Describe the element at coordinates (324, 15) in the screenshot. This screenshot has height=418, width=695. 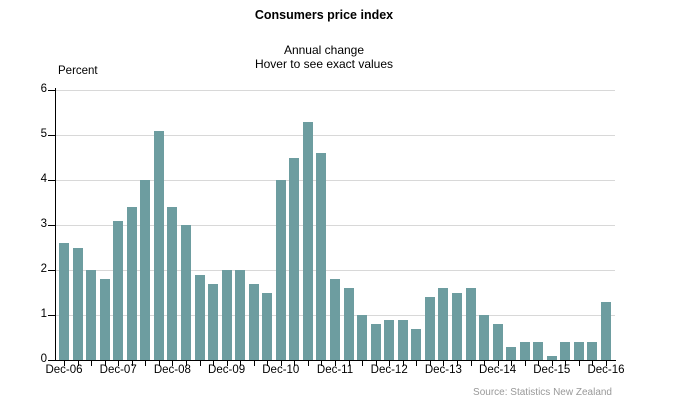
I see `chart-title: Consumers price index` at that location.